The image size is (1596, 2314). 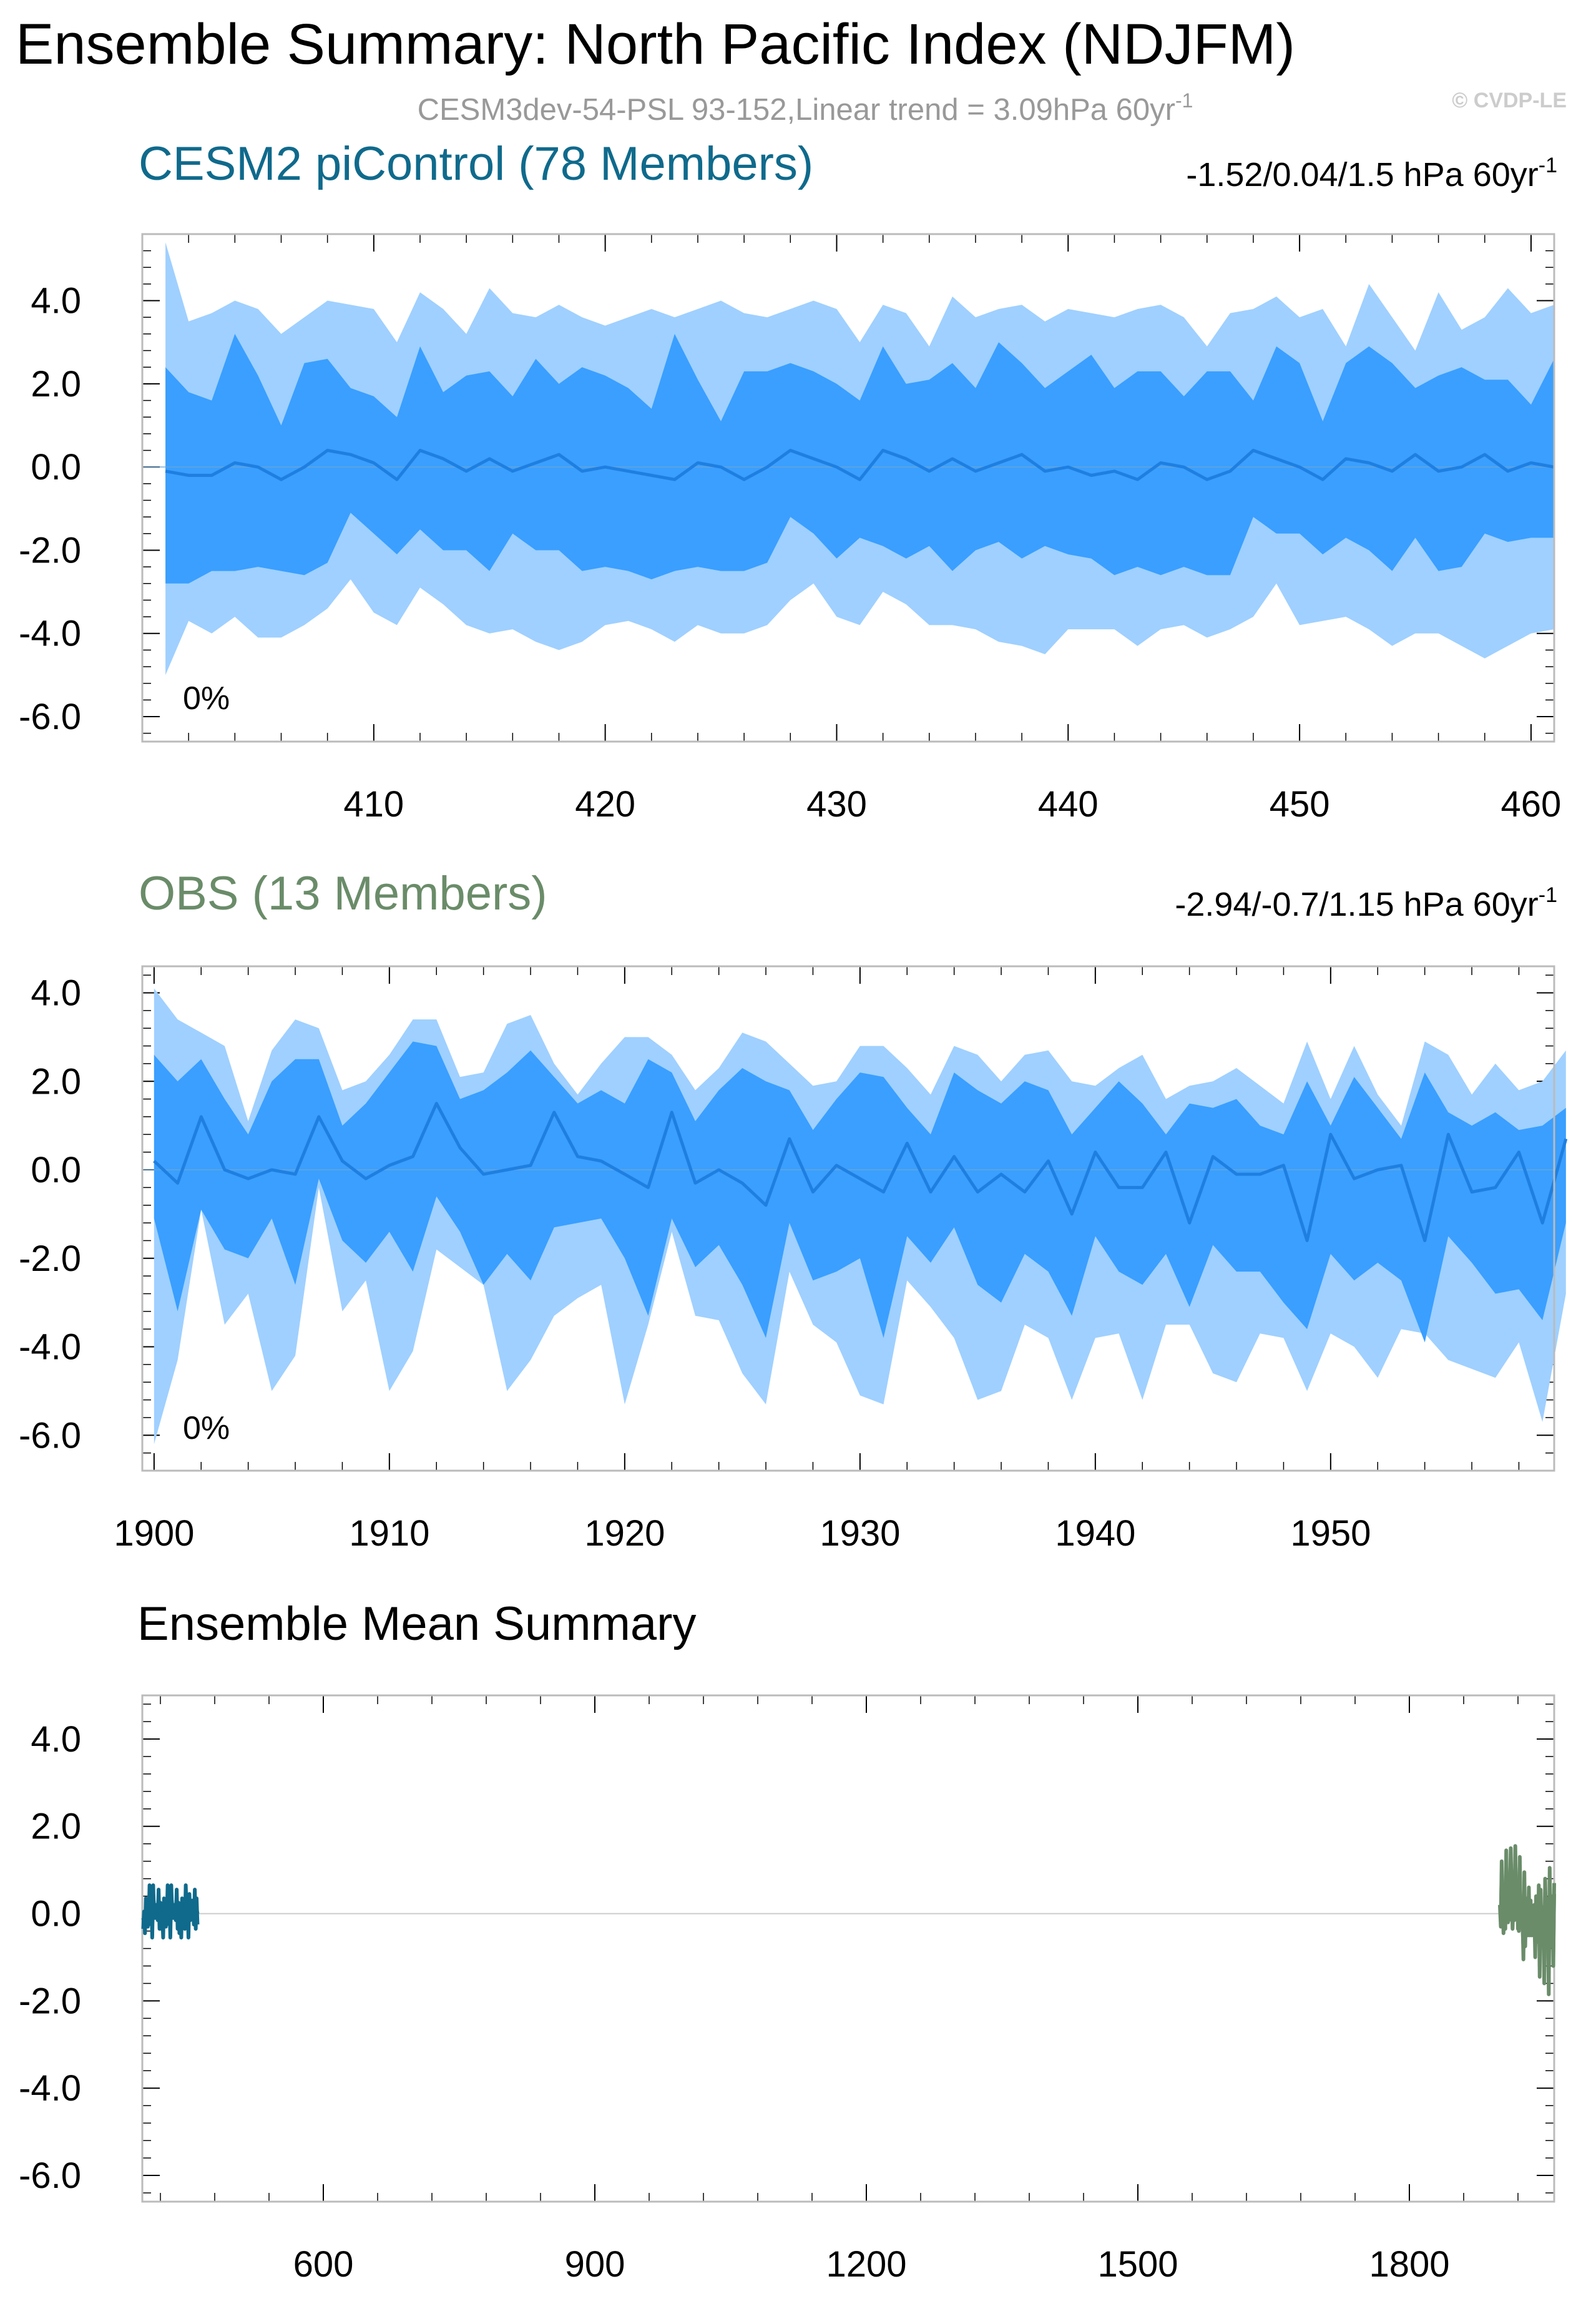 I want to click on obs-inner-band, so click(x=860, y=1192).